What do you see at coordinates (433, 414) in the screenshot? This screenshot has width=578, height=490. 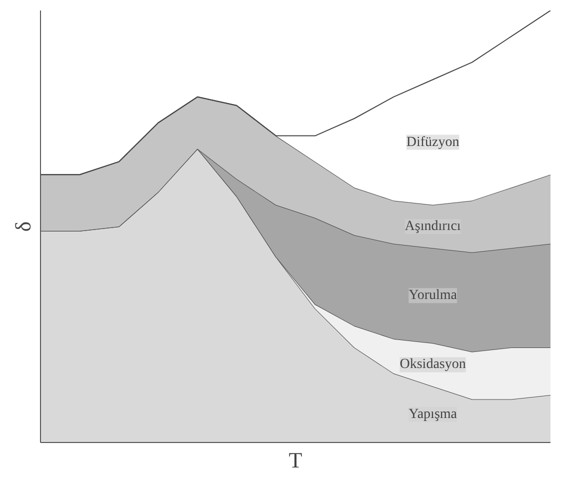 I see `series-label: Yapışma` at bounding box center [433, 414].